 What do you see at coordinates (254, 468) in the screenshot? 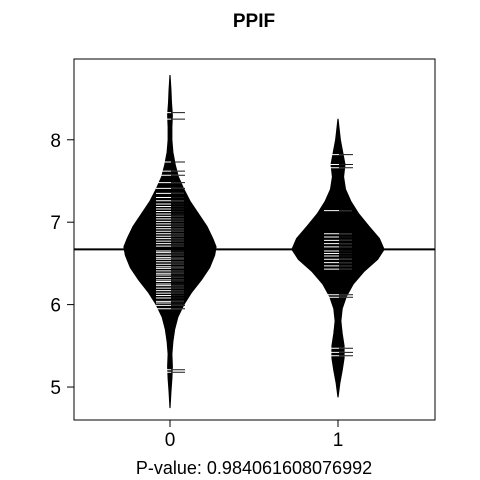
I see `x-axis-label: P-value: 0.984061608076992` at bounding box center [254, 468].